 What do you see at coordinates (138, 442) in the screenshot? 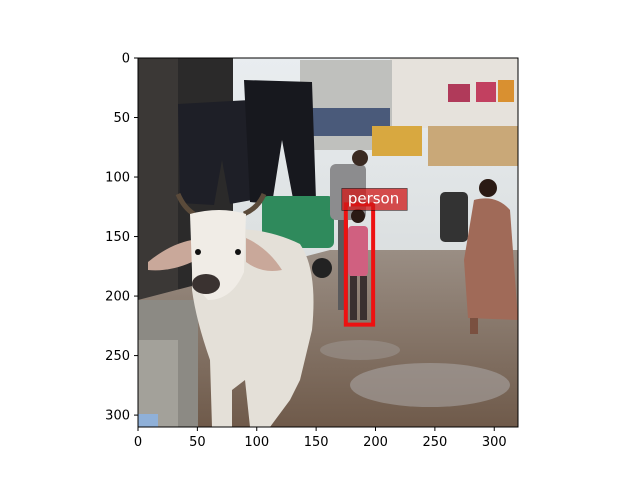
I see `x-tick-label: 0` at bounding box center [138, 442].